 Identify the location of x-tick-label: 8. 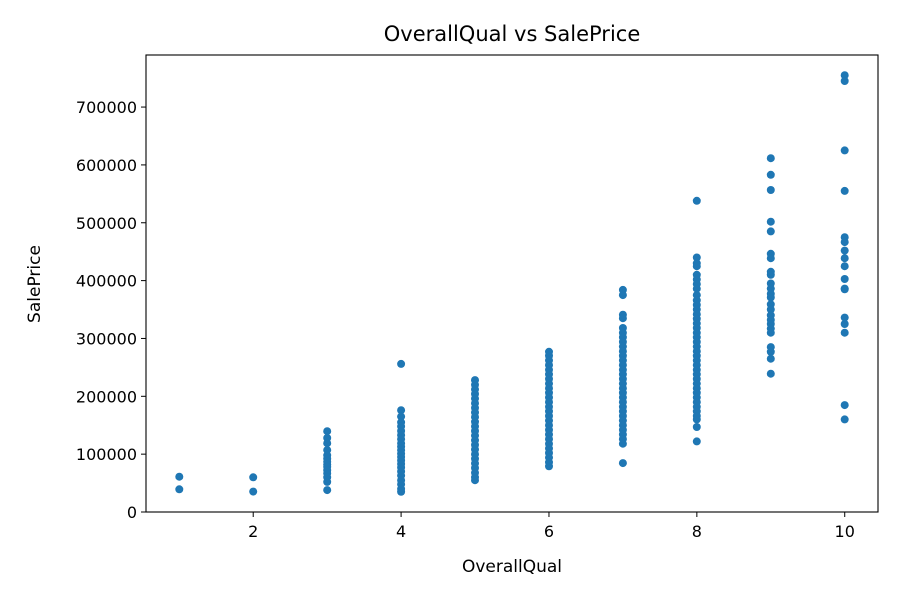
(697, 531).